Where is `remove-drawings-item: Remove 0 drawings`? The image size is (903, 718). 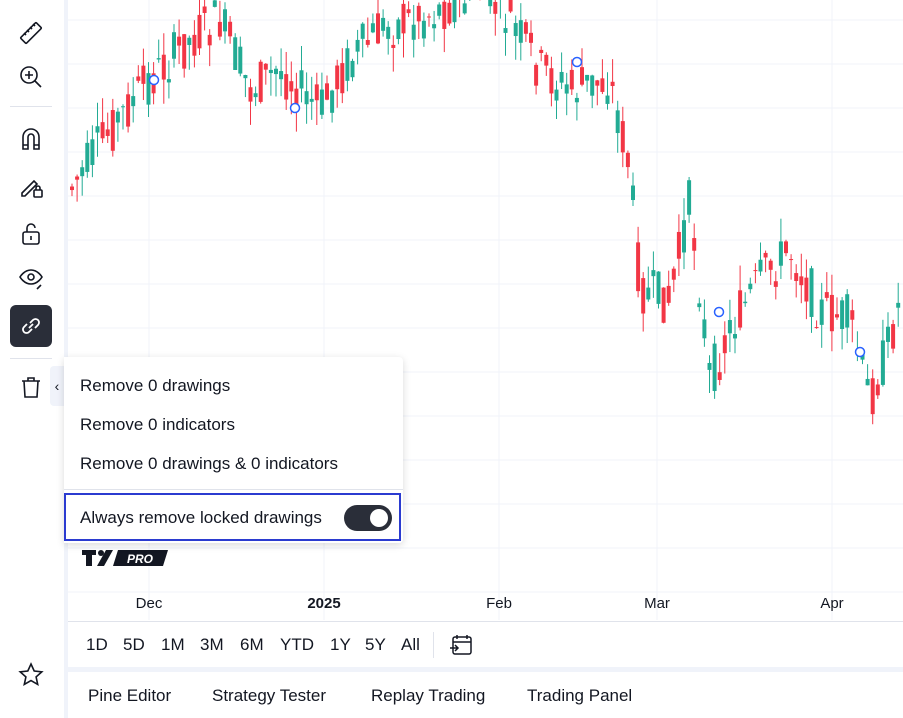 remove-drawings-item: Remove 0 drawings is located at coordinates (155, 385).